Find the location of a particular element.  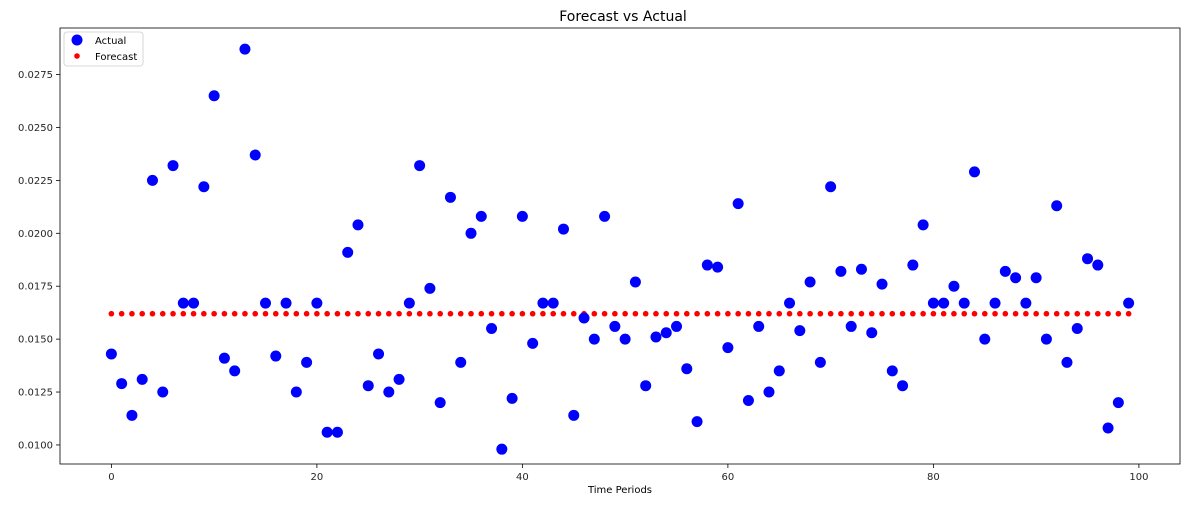

legend-forecast-marker is located at coordinates (77, 56).